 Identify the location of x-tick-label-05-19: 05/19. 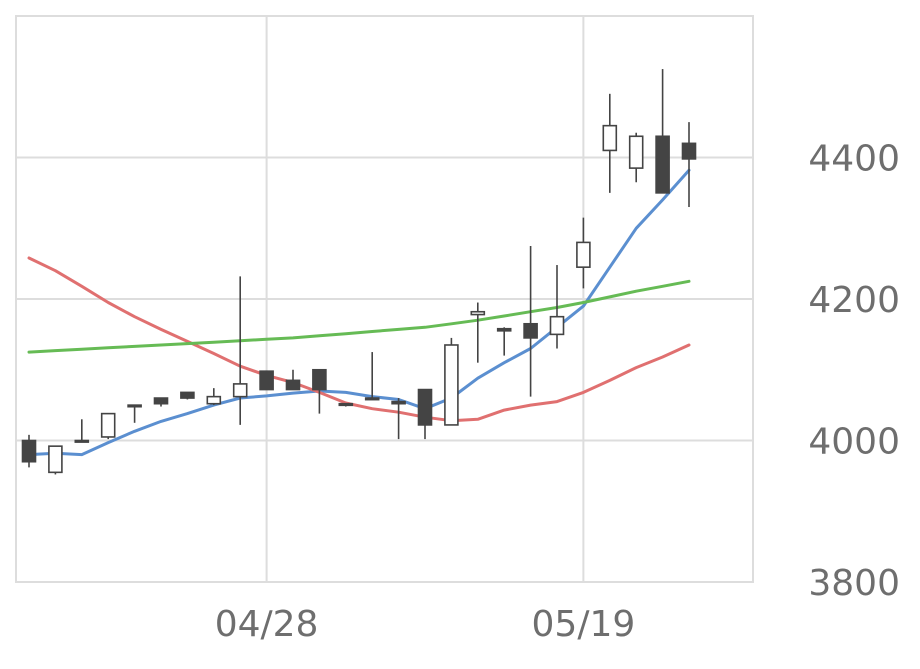
(584, 624).